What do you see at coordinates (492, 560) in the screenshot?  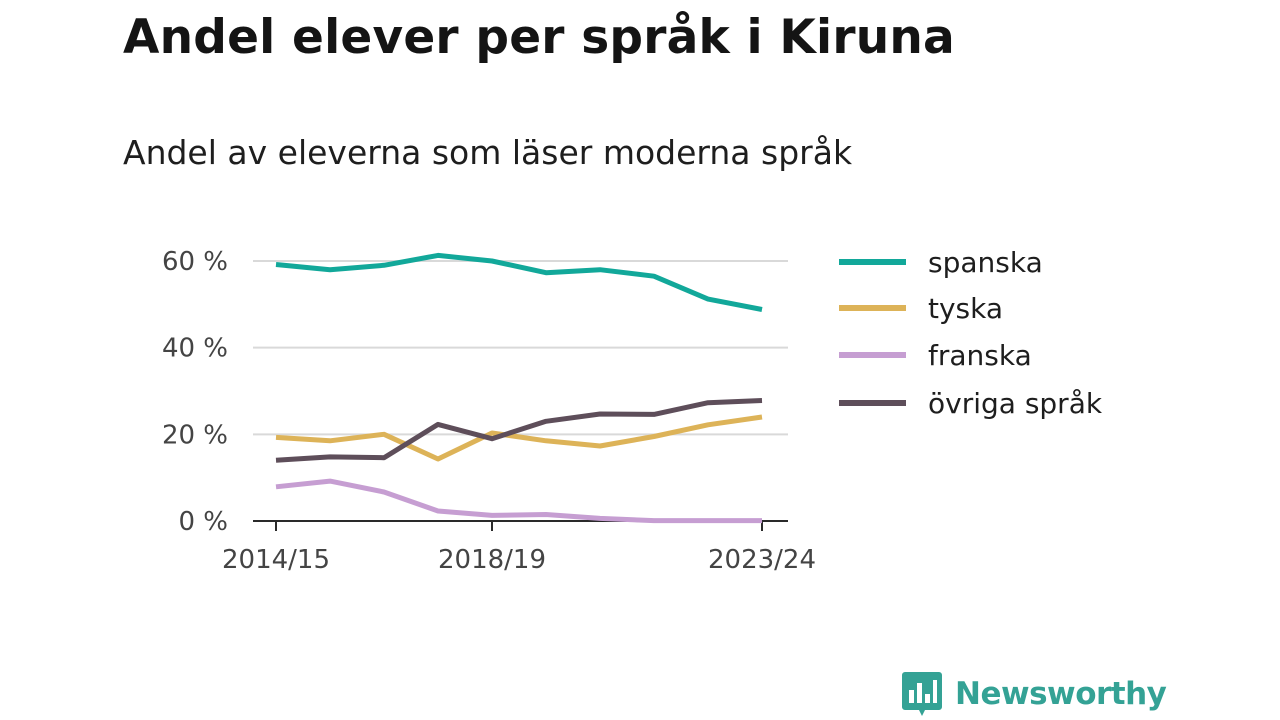 I see `x-tick-label: 2018/19` at bounding box center [492, 560].